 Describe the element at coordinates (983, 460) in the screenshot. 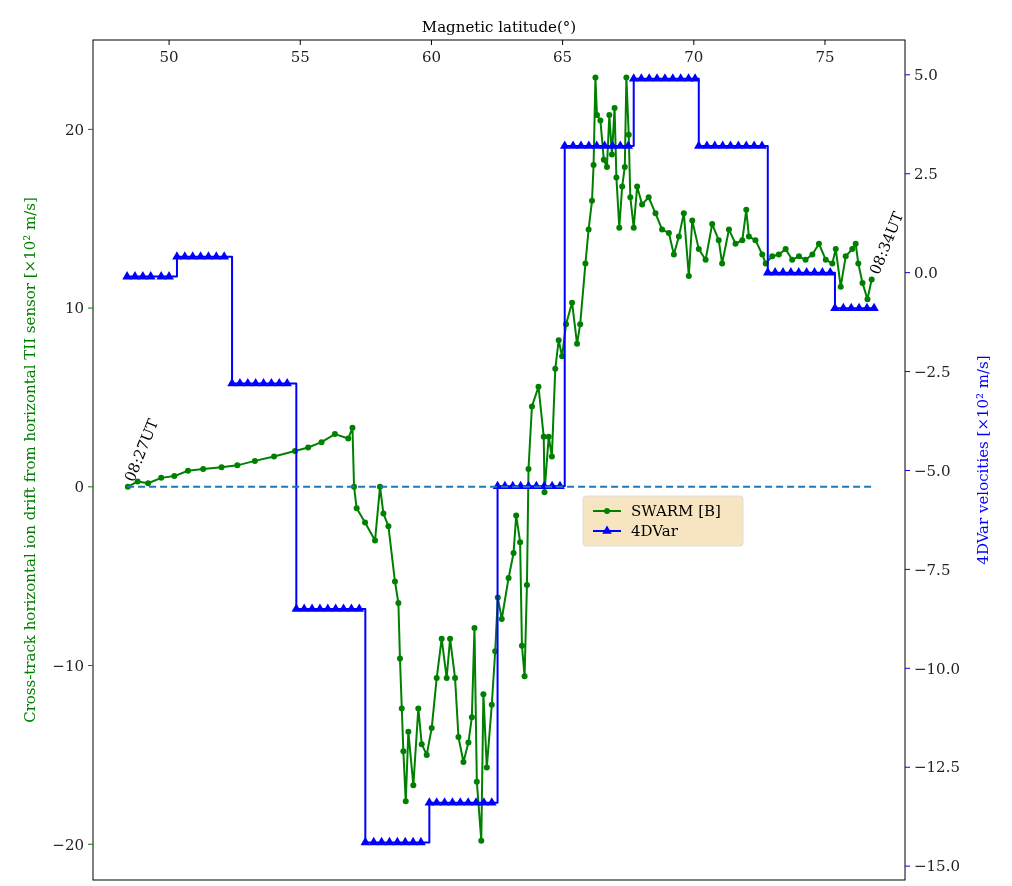

I see `y2-axis-title: 4DVar velocities [×10² m/s]` at that location.